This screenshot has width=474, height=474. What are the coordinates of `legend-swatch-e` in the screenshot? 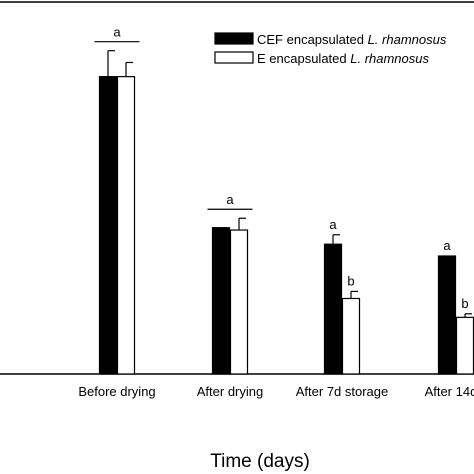 It's located at (234, 57).